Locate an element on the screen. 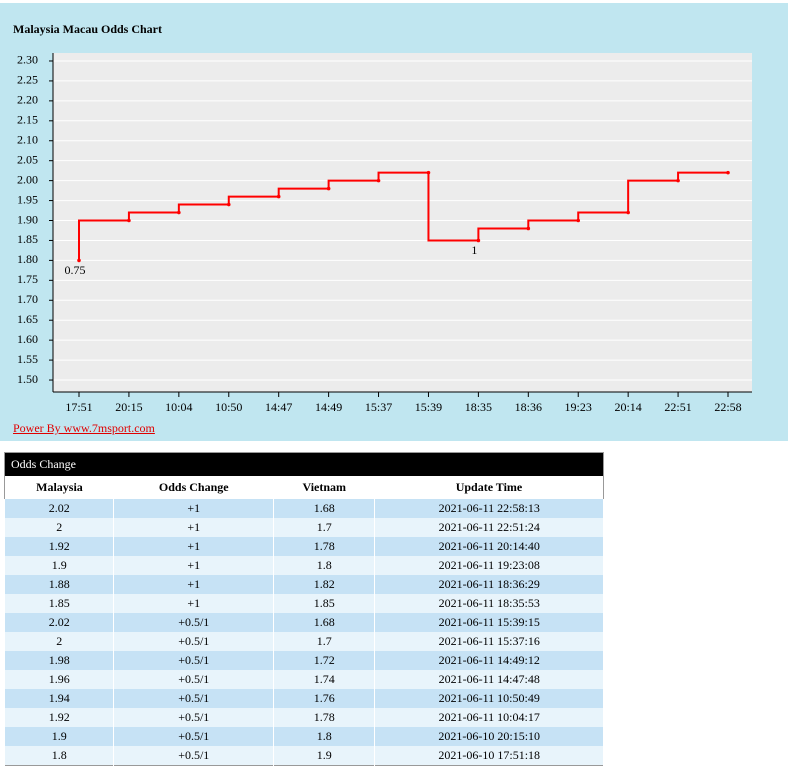 The height and width of the screenshot is (783, 788). y-tick-label: 1.50 is located at coordinates (27, 379).